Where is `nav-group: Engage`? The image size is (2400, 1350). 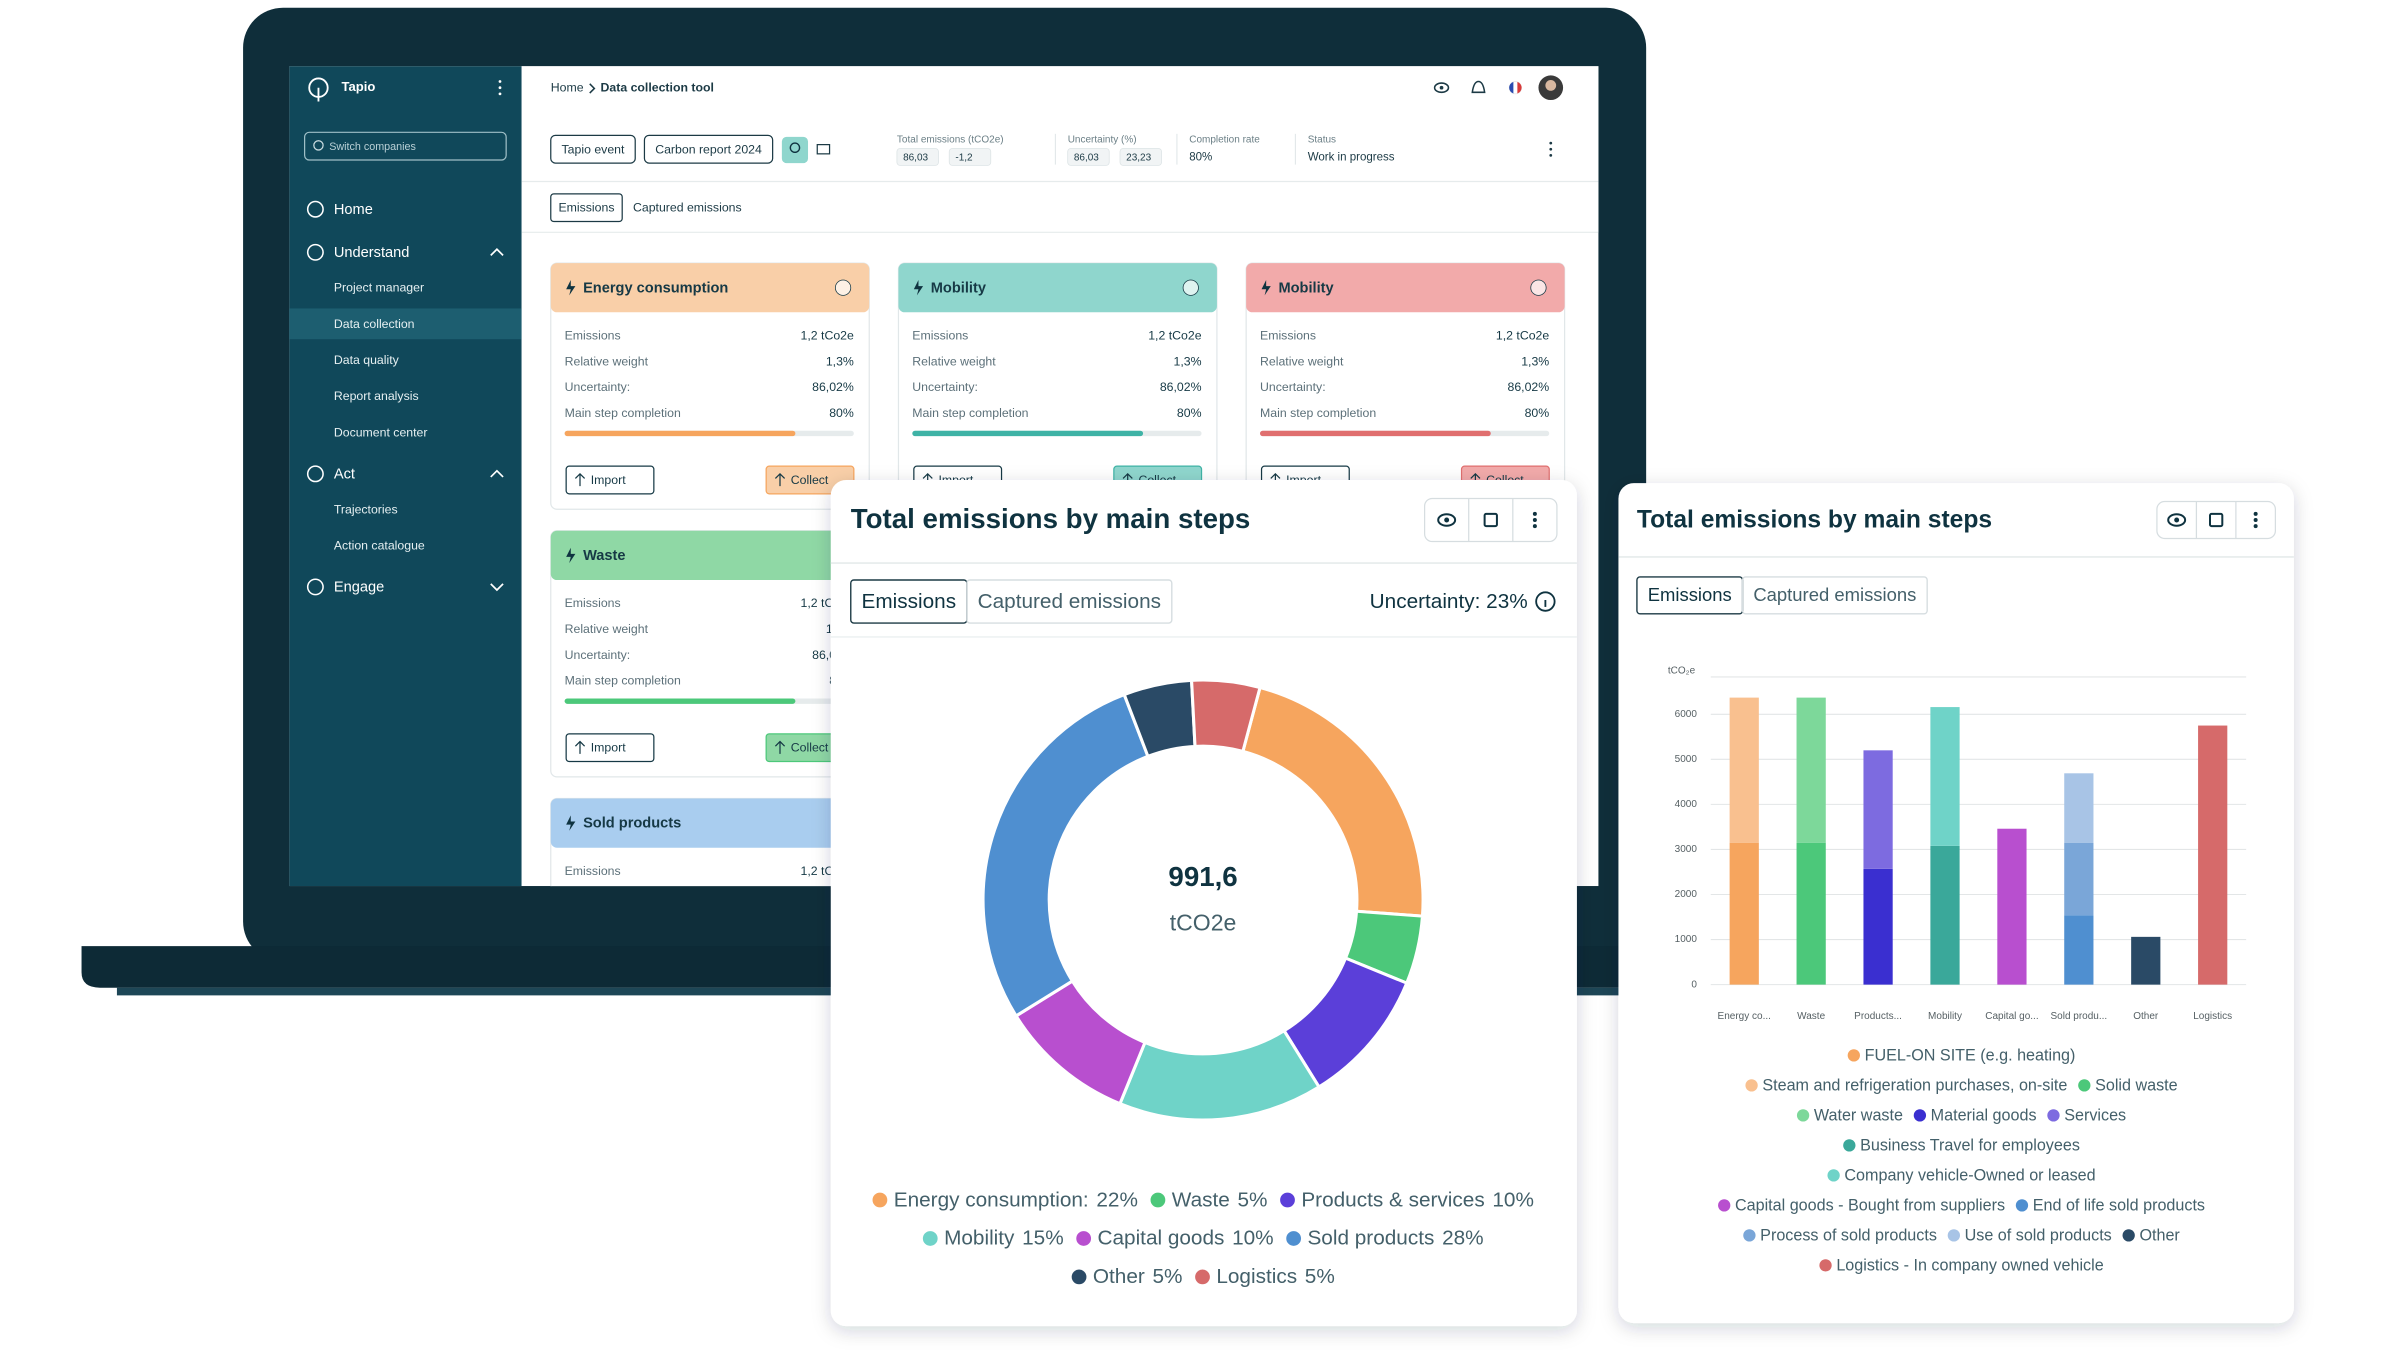
nav-group: Engage is located at coordinates (359, 588).